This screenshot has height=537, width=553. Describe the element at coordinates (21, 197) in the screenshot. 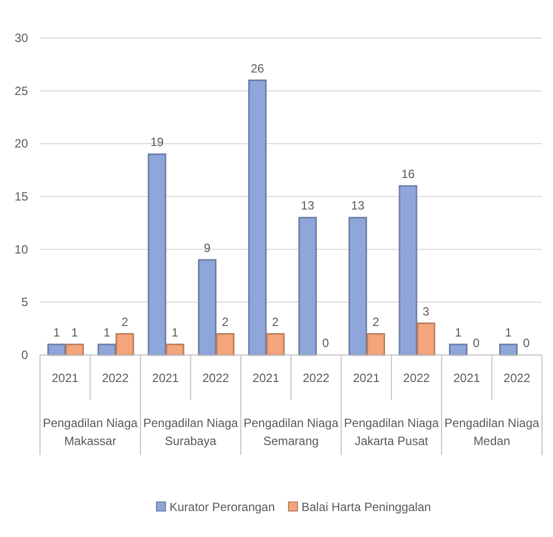

I see `y-tick-label: 15` at that location.